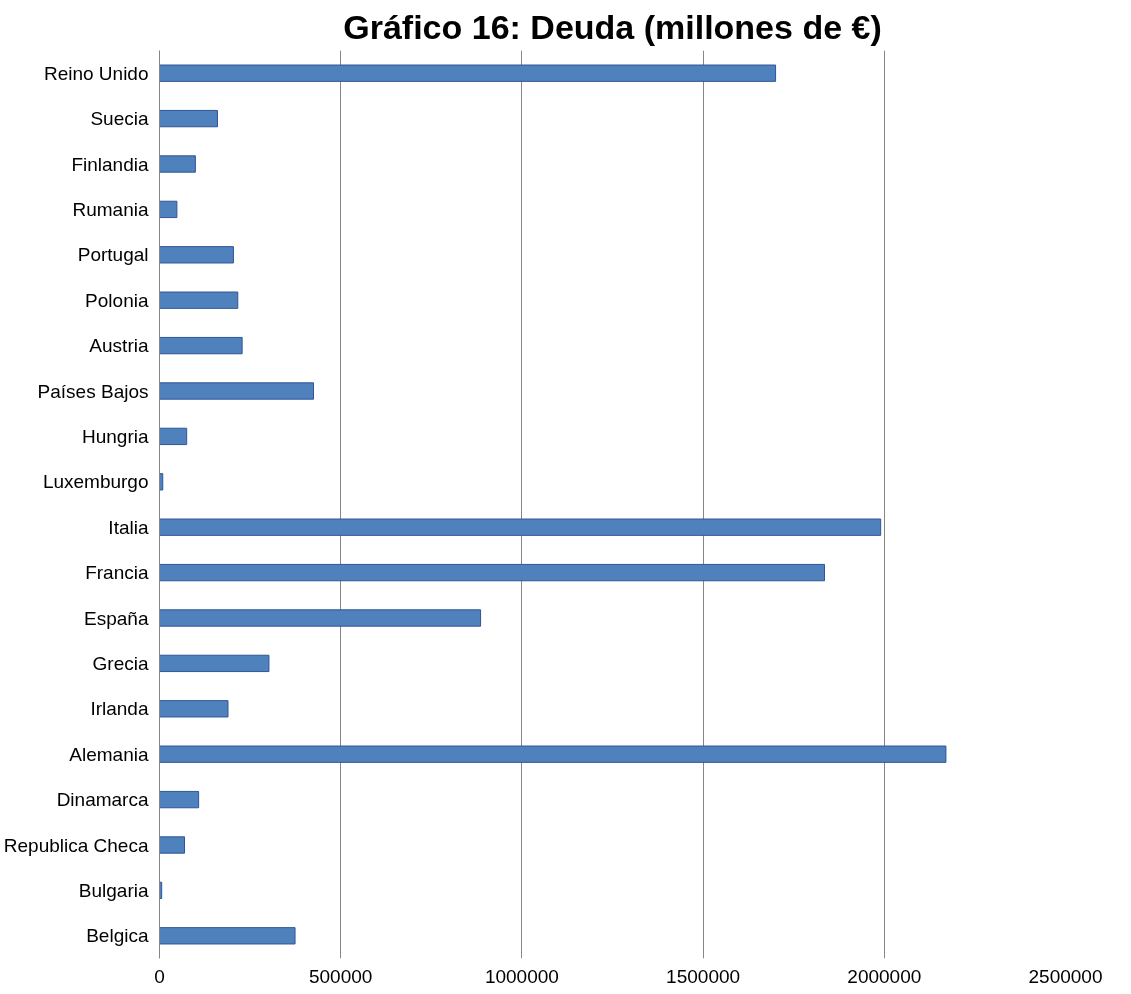  I want to click on y-tick-label: Hungria, so click(115, 436).